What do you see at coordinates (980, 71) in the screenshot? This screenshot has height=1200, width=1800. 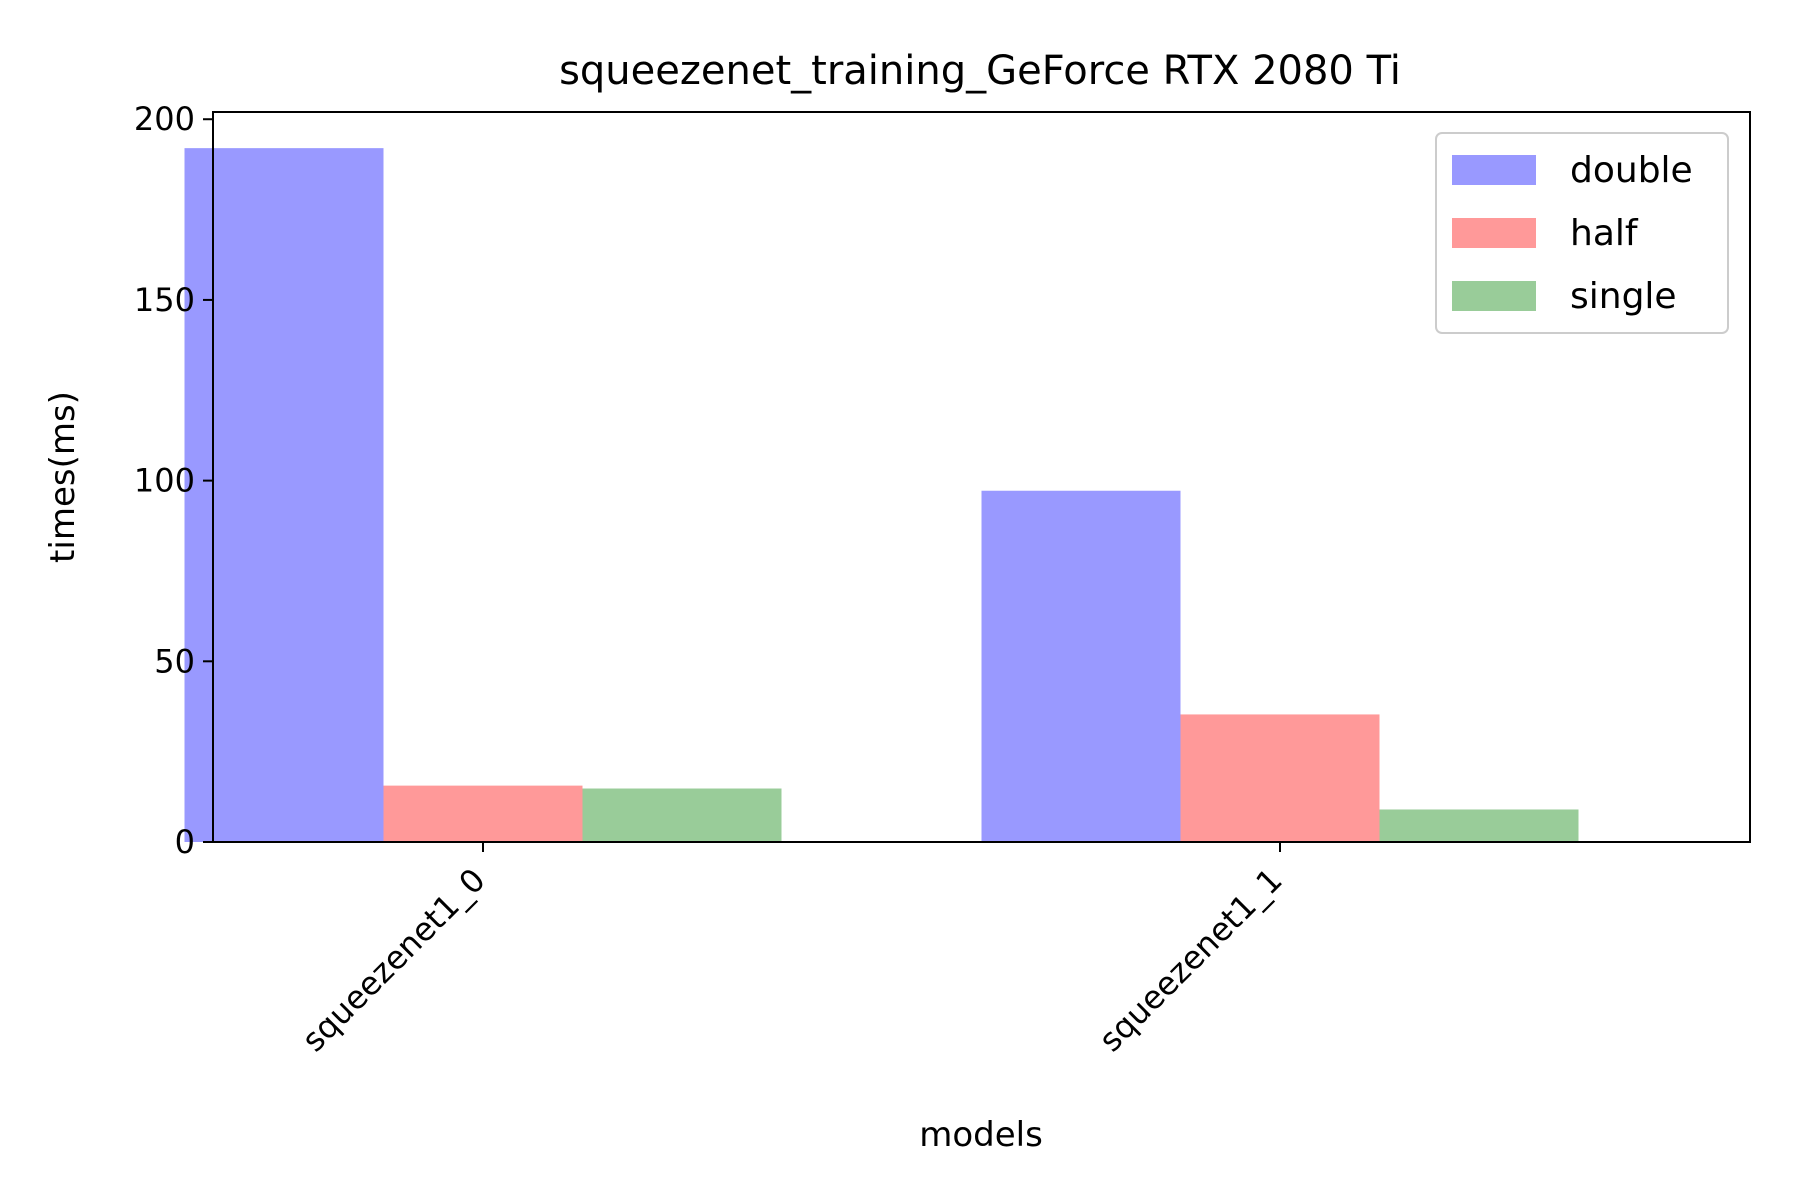 I see `chart-title: squeezenet_training_GeForce RTX 2080 Ti` at bounding box center [980, 71].